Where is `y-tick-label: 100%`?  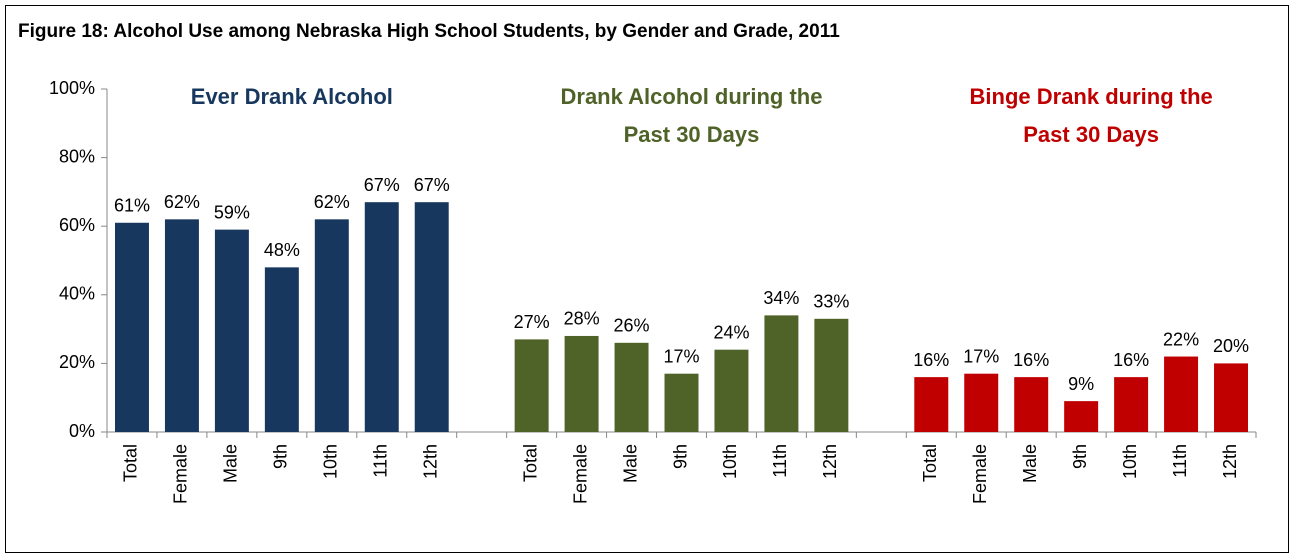 y-tick-label: 100% is located at coordinates (72, 88).